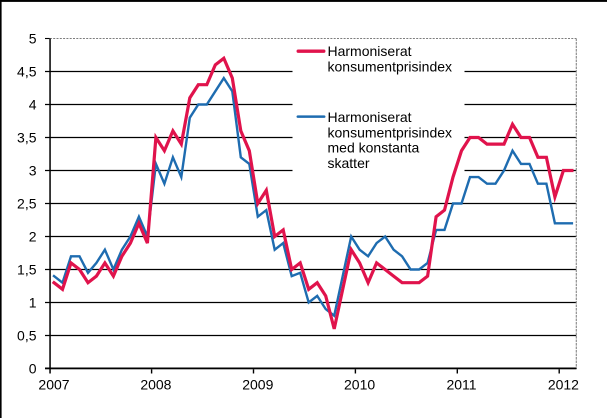 This screenshot has height=418, width=607. What do you see at coordinates (33, 369) in the screenshot?
I see `svg-text: 0` at bounding box center [33, 369].